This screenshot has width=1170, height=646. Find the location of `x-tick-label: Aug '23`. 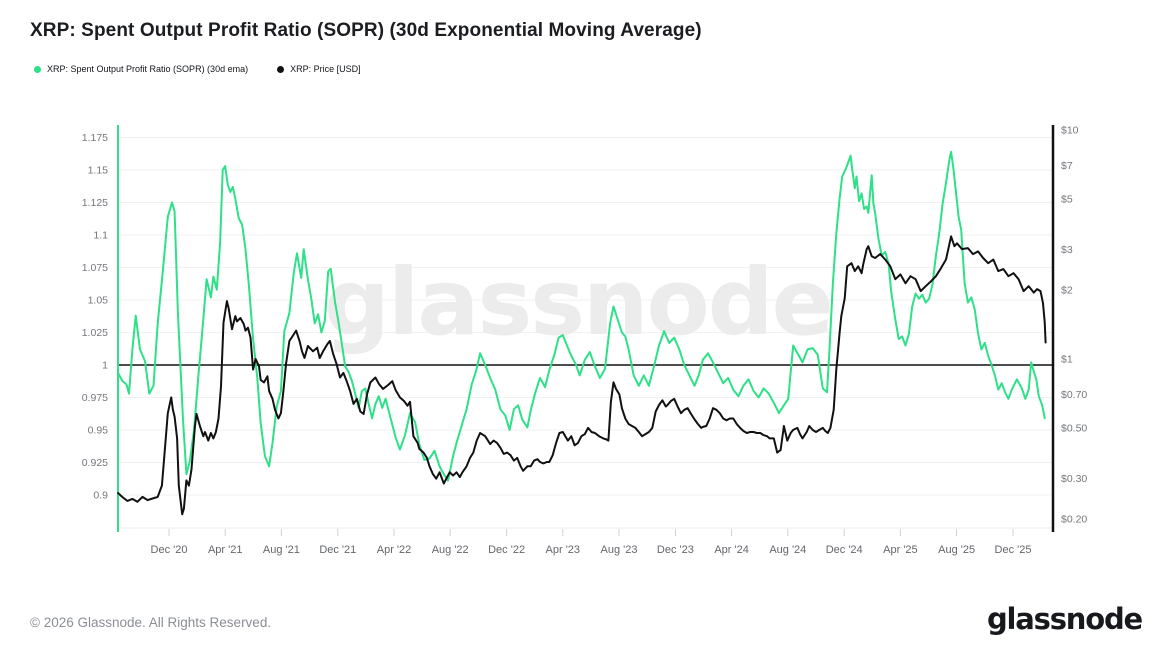

x-tick-label: Aug '23 is located at coordinates (619, 550).